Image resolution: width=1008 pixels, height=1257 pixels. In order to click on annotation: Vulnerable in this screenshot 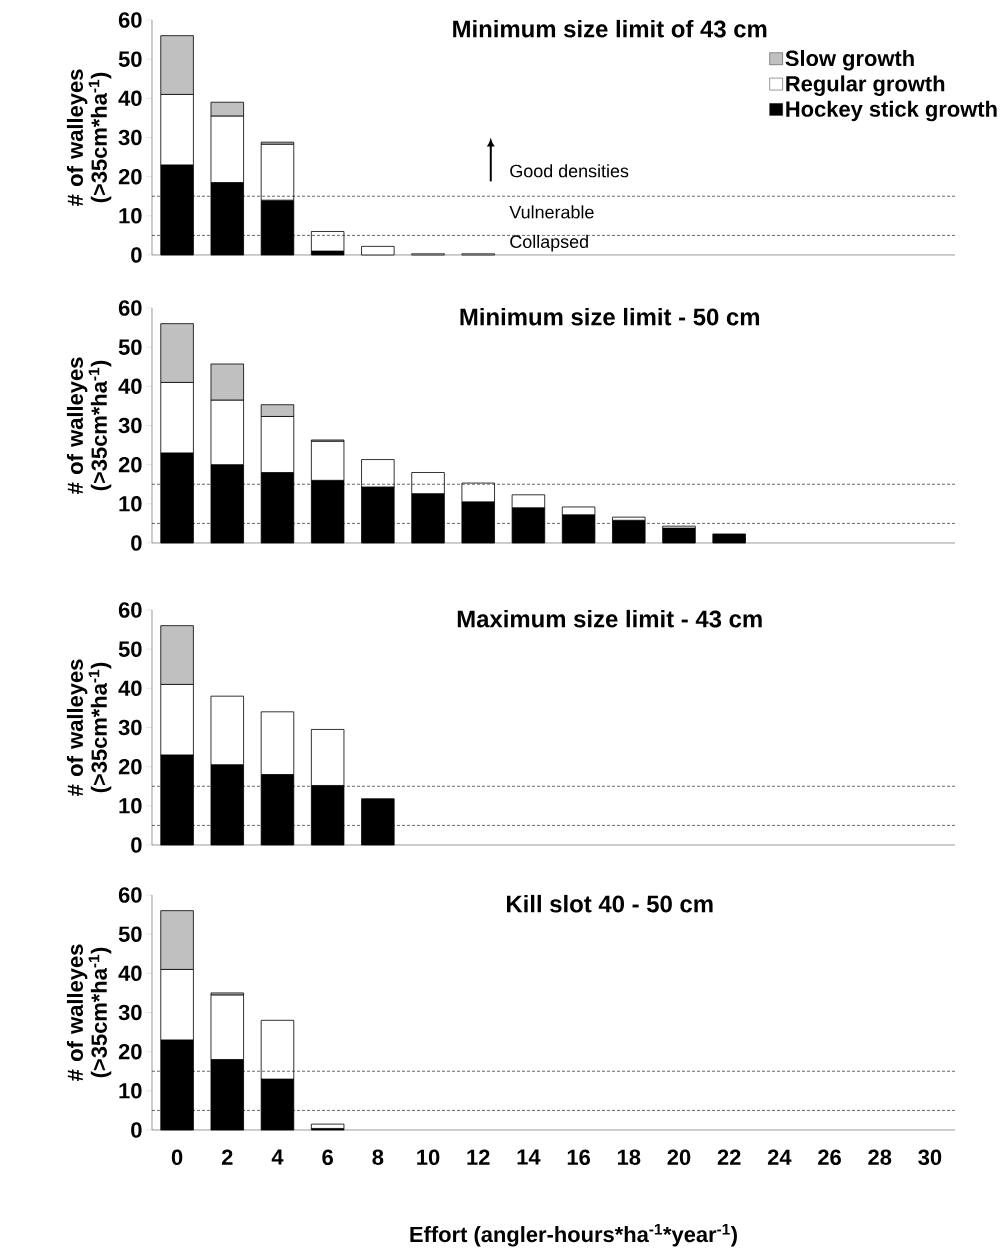, I will do `click(551, 212)`.